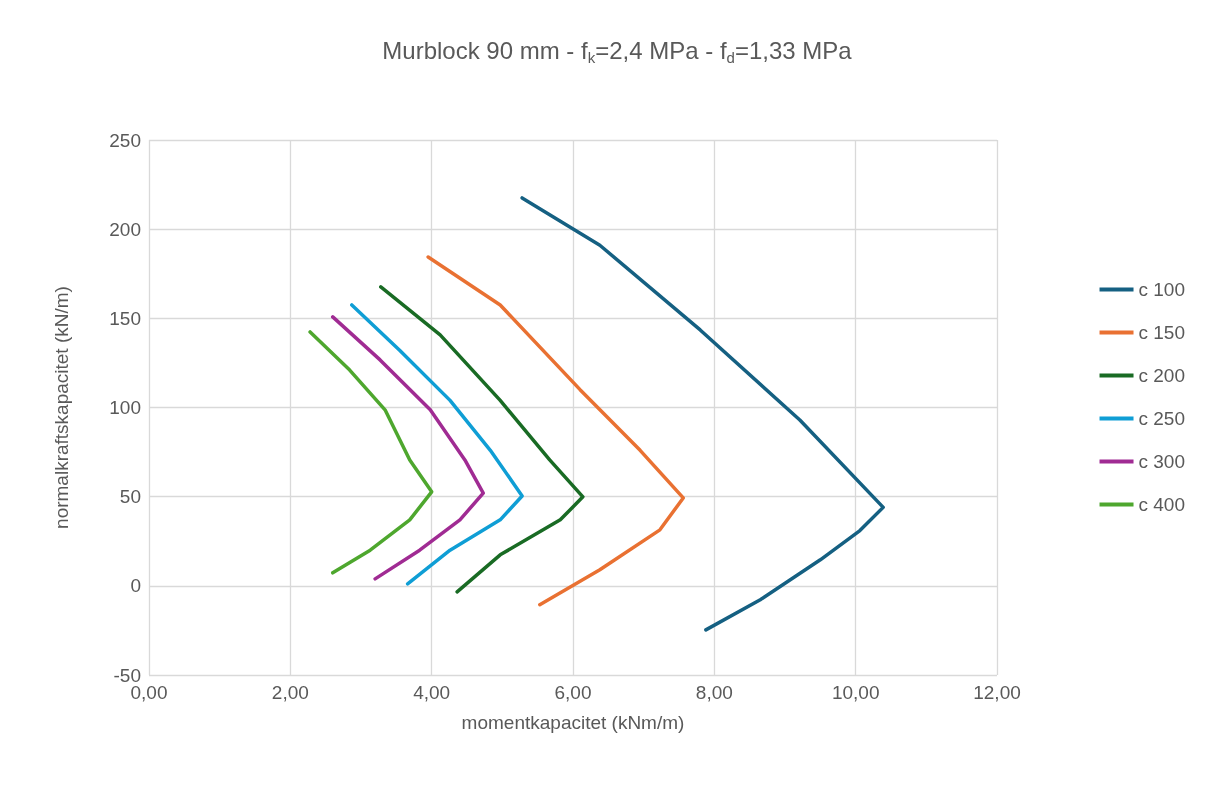 The image size is (1212, 794). Describe the element at coordinates (432, 692) in the screenshot. I see `x-tick-label: 4,00` at that location.